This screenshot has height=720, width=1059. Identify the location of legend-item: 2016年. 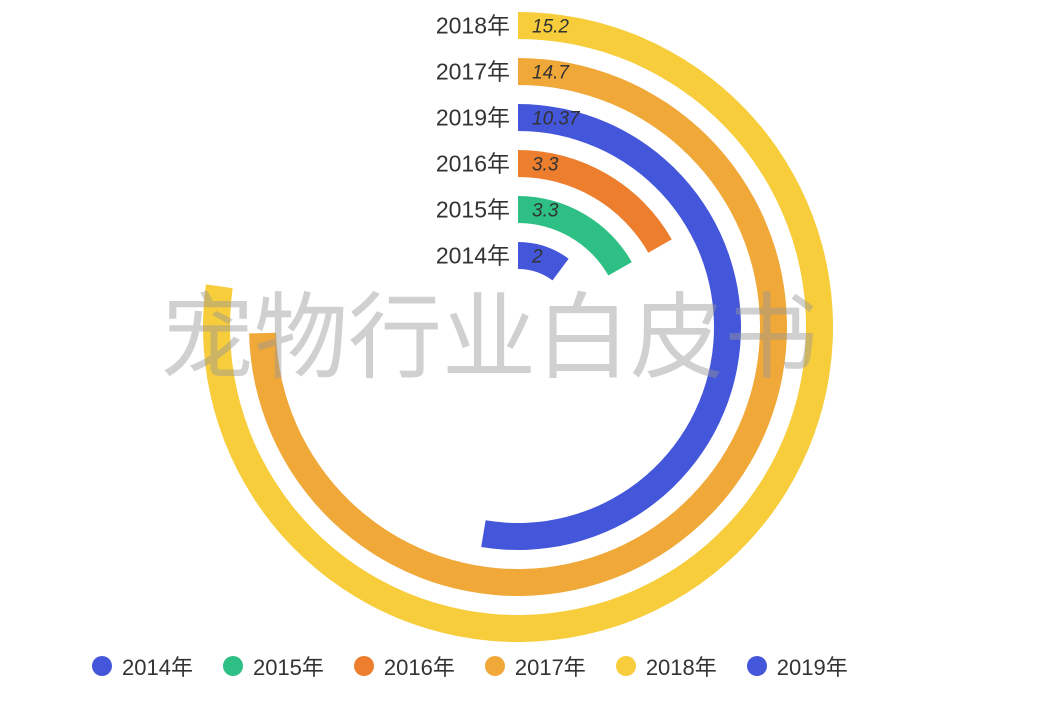
(404, 666).